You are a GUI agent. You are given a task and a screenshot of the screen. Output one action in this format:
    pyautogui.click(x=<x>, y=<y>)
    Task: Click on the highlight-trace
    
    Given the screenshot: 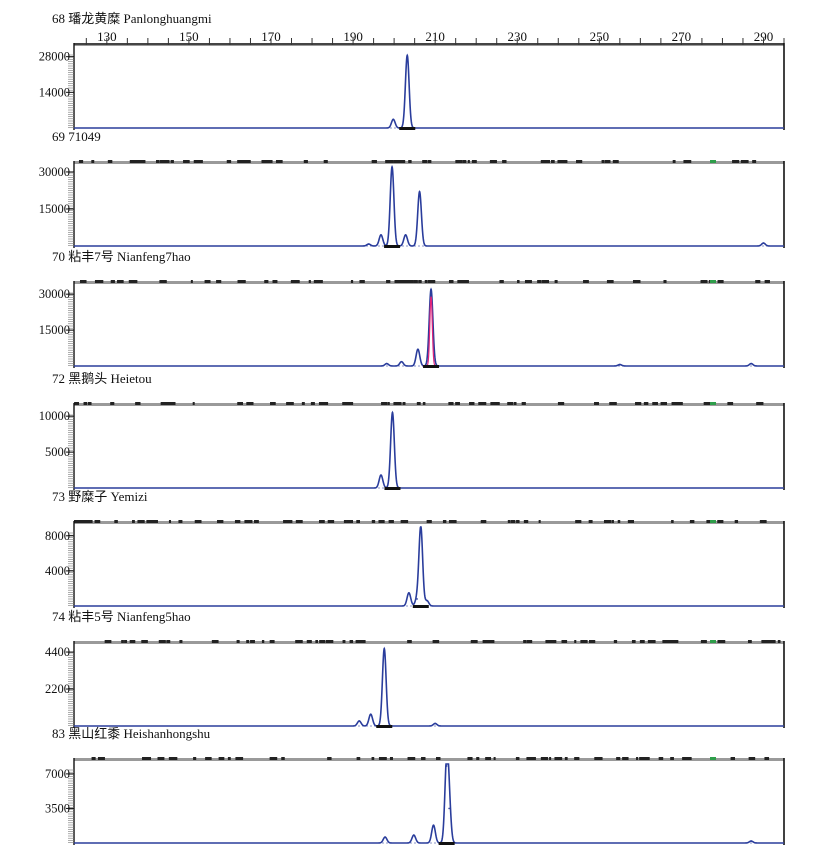 What is the action you would take?
    pyautogui.click(x=431, y=331)
    